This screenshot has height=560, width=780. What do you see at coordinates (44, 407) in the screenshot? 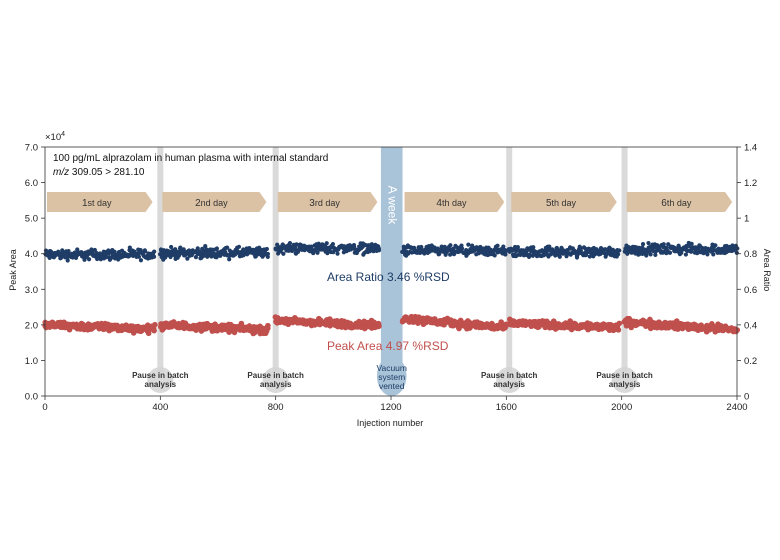
I see `x-tick-label: 0` at bounding box center [44, 407].